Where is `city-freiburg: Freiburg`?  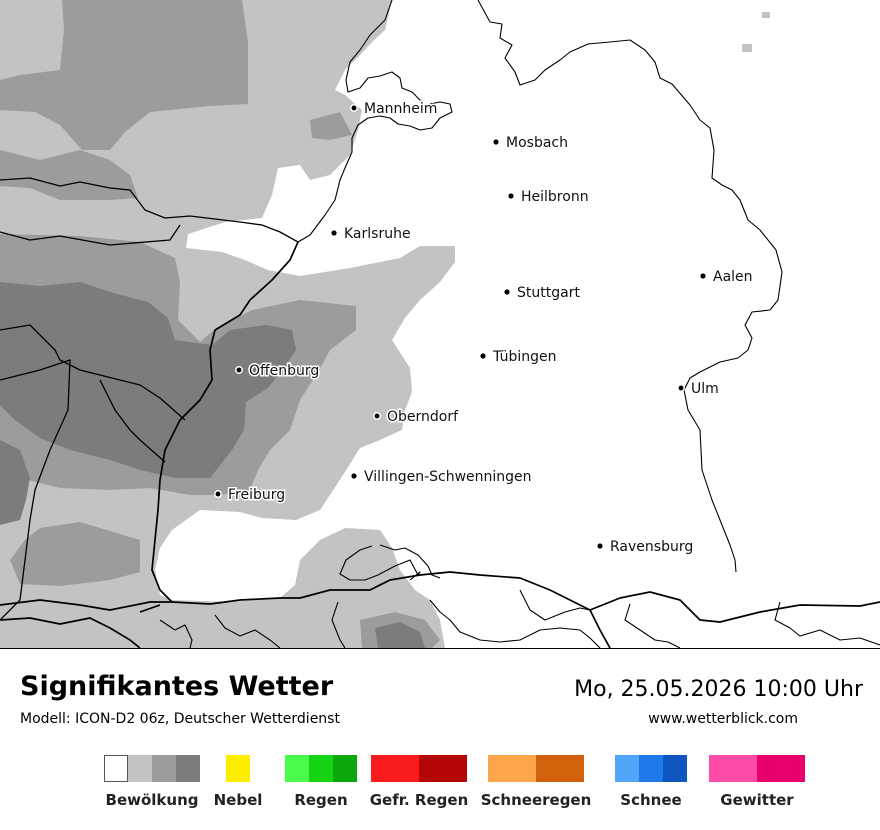 city-freiburg: Freiburg is located at coordinates (250, 495).